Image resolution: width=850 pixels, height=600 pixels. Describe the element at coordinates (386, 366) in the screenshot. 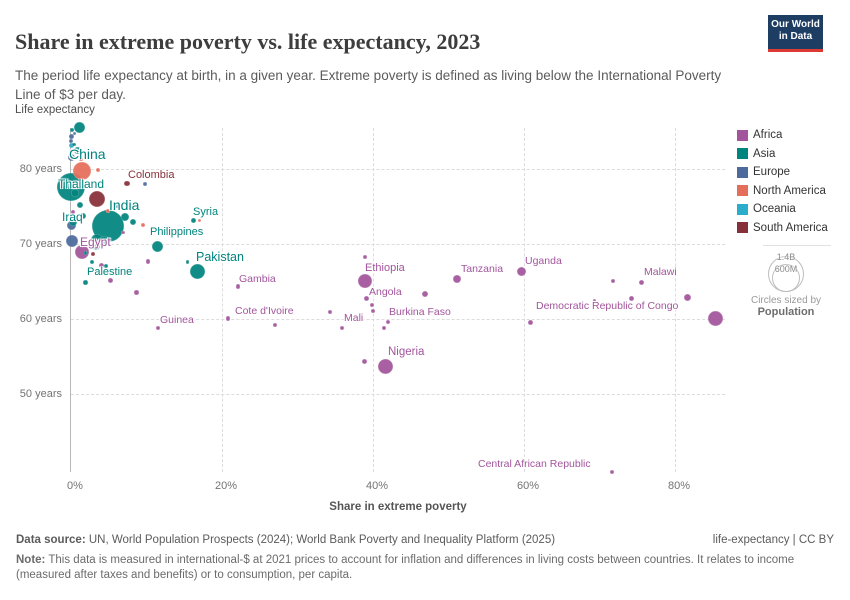

I see `data-point-nigeria` at that location.